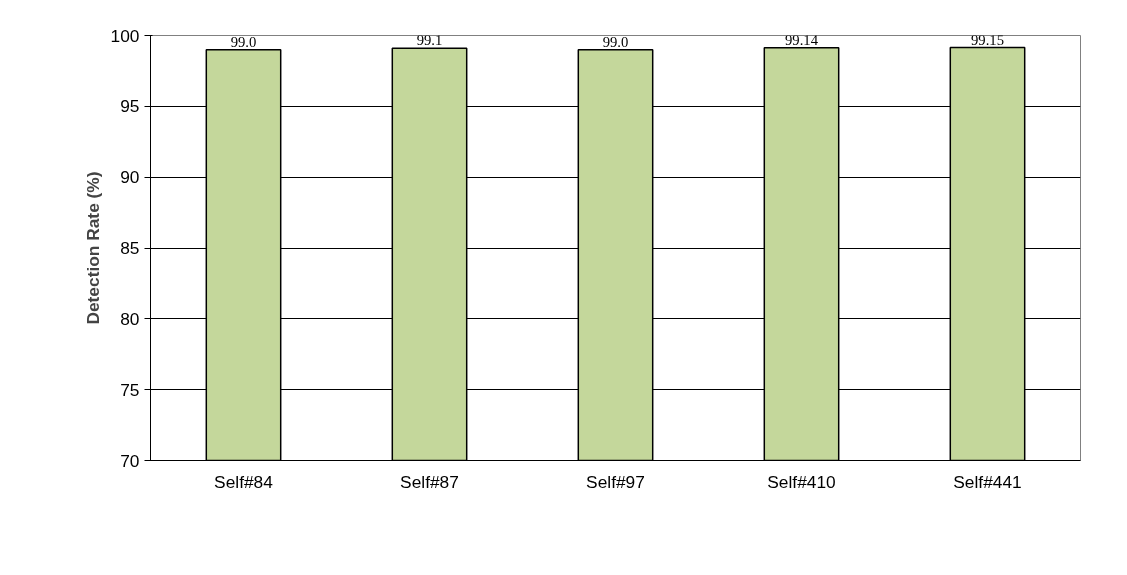 The height and width of the screenshot is (575, 1127). I want to click on y-tick-label: 80, so click(130, 318).